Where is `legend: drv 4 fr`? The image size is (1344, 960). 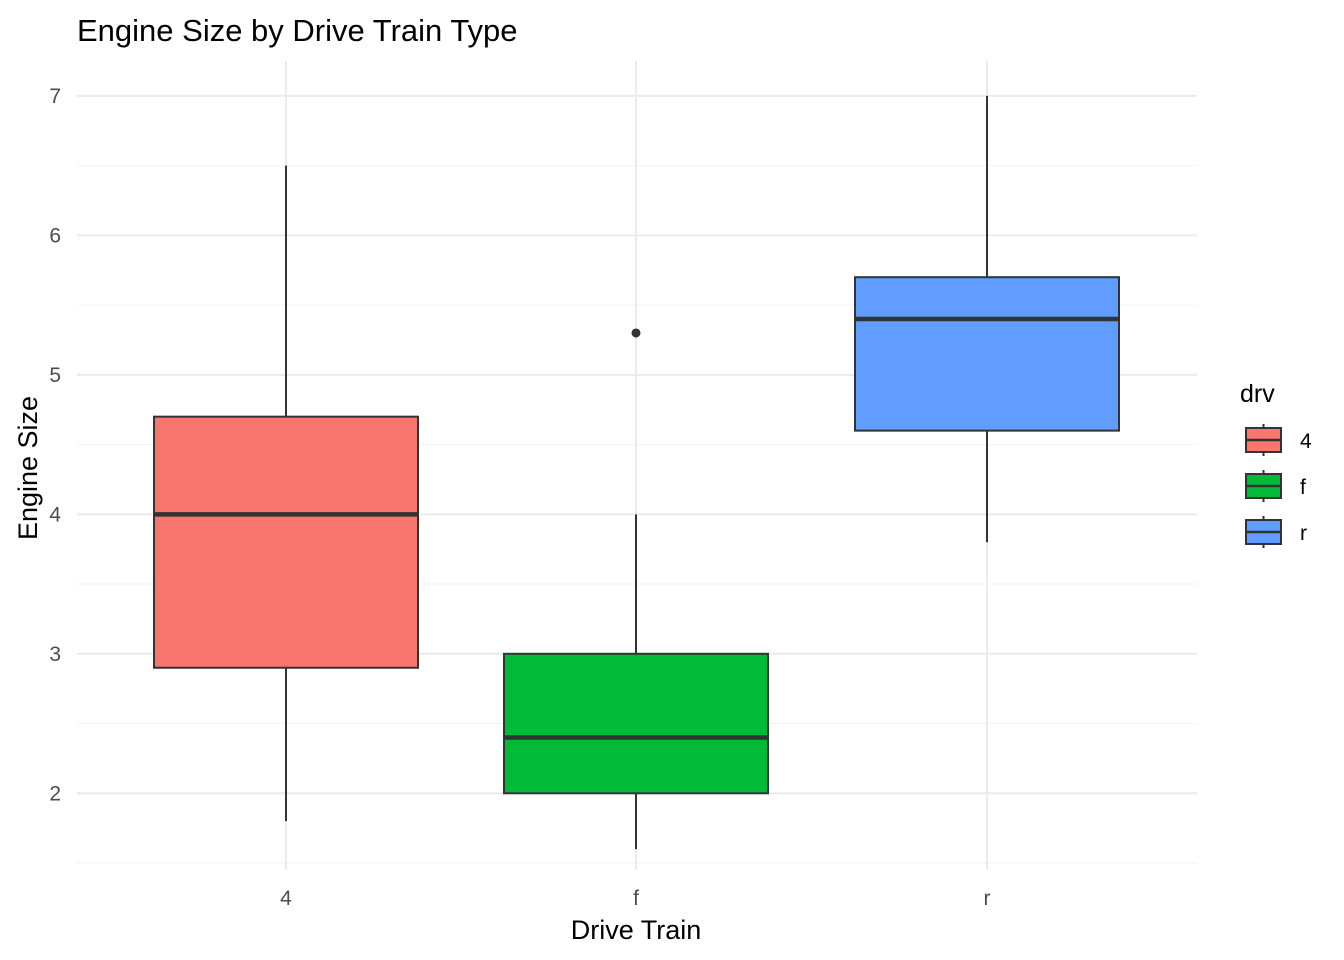
legend: drv 4 fr is located at coordinates (1276, 464).